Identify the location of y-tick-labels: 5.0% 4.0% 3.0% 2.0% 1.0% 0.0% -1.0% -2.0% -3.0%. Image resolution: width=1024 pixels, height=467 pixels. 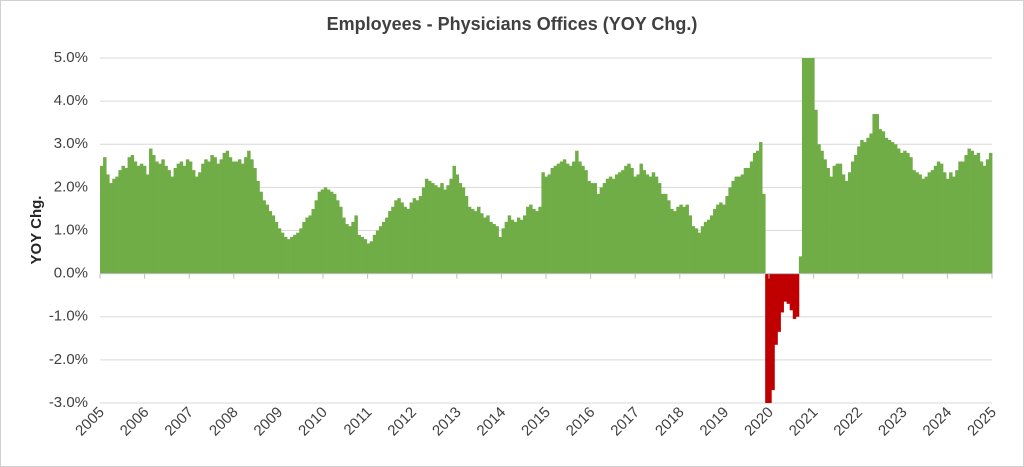
(68, 230).